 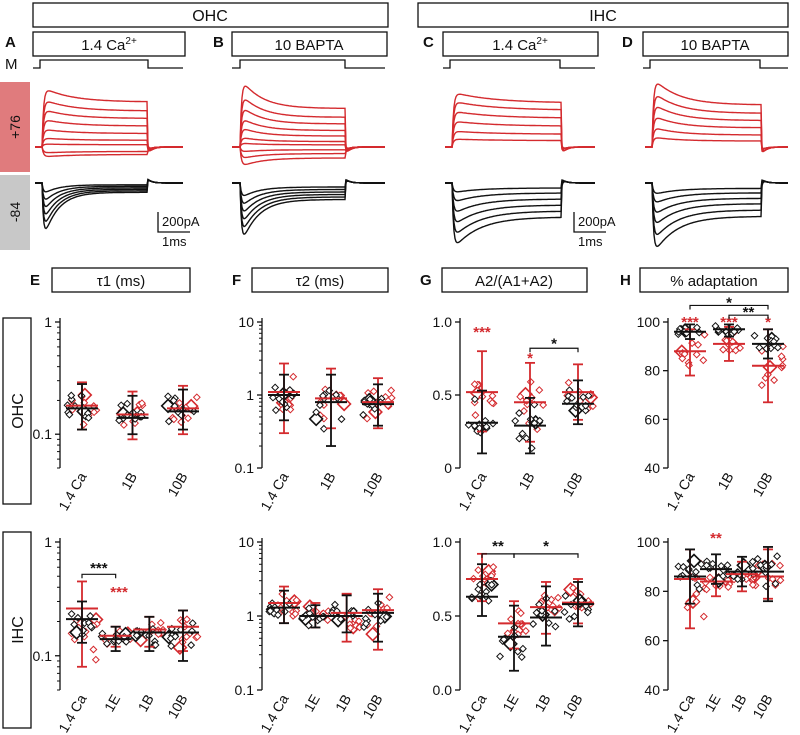 I want to click on panel-b-condition-box, so click(x=309, y=44).